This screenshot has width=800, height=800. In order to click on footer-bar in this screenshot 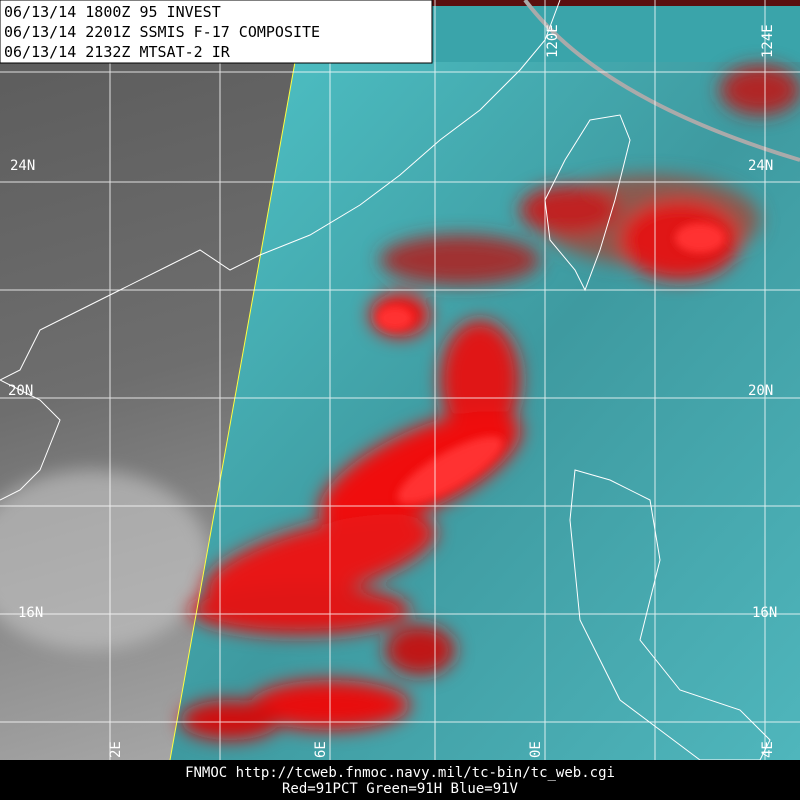, I will do `click(400, 780)`.